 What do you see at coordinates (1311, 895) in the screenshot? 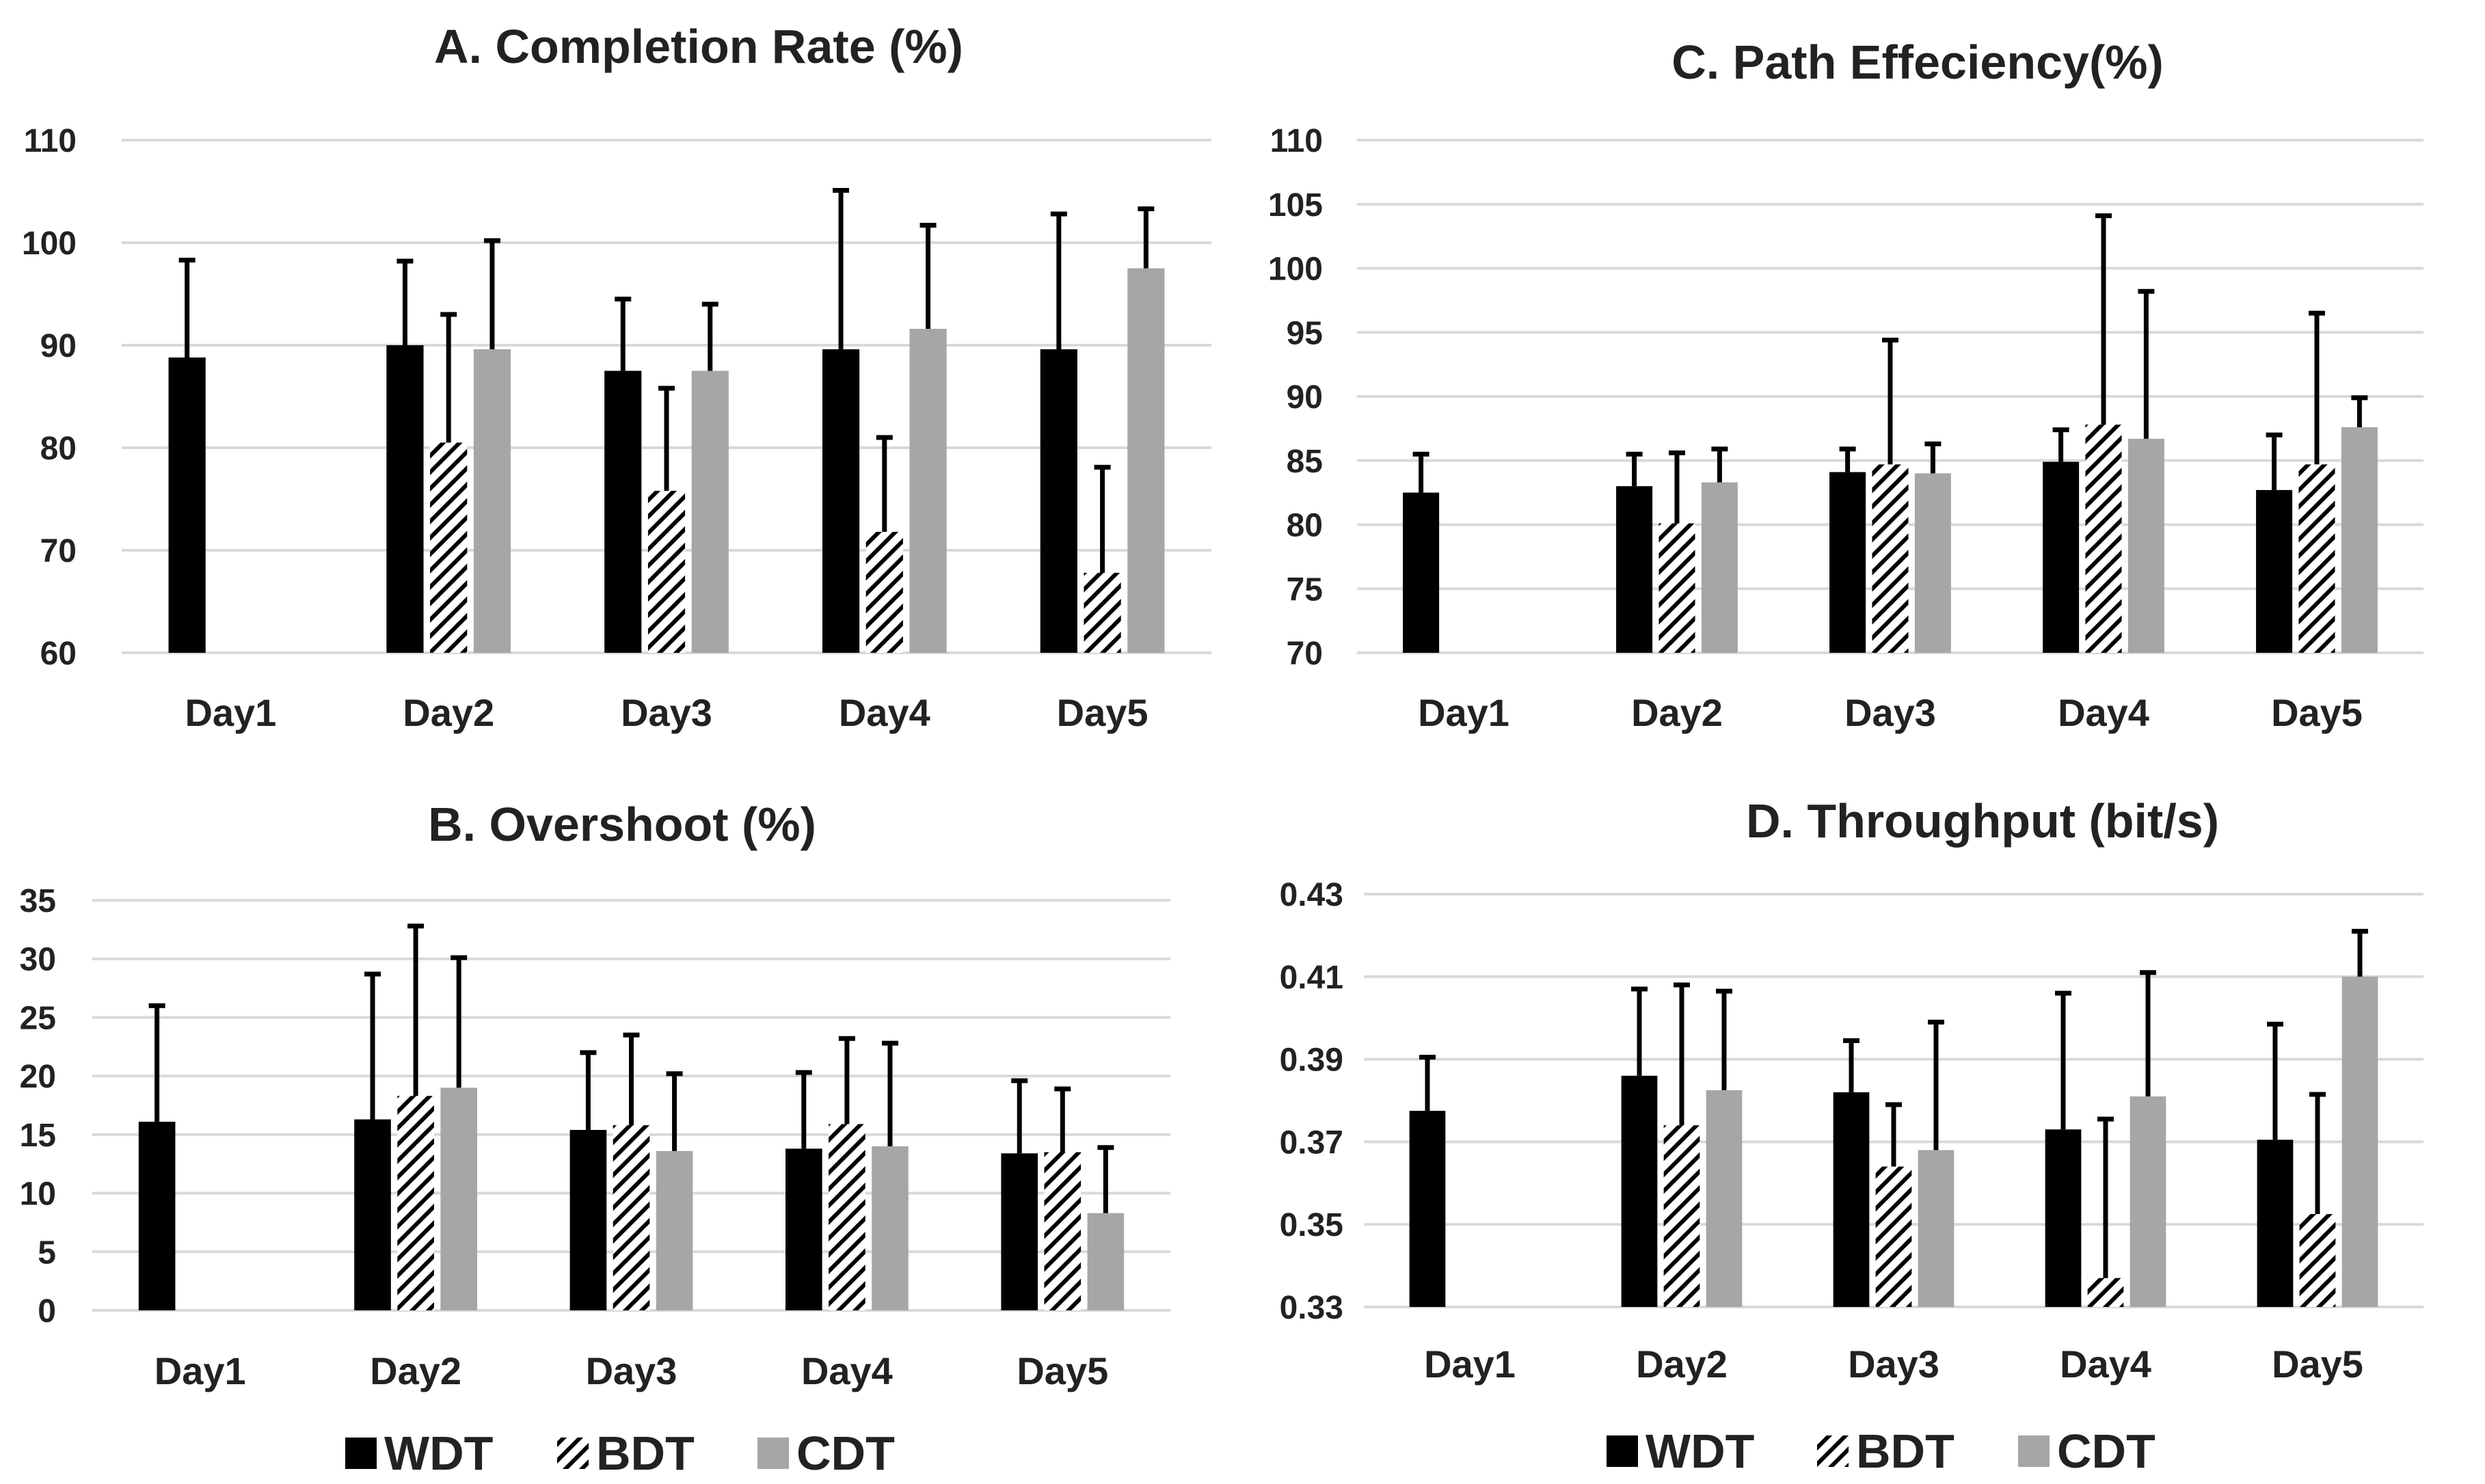
I see `y-tick-label: 0.43` at bounding box center [1311, 895].